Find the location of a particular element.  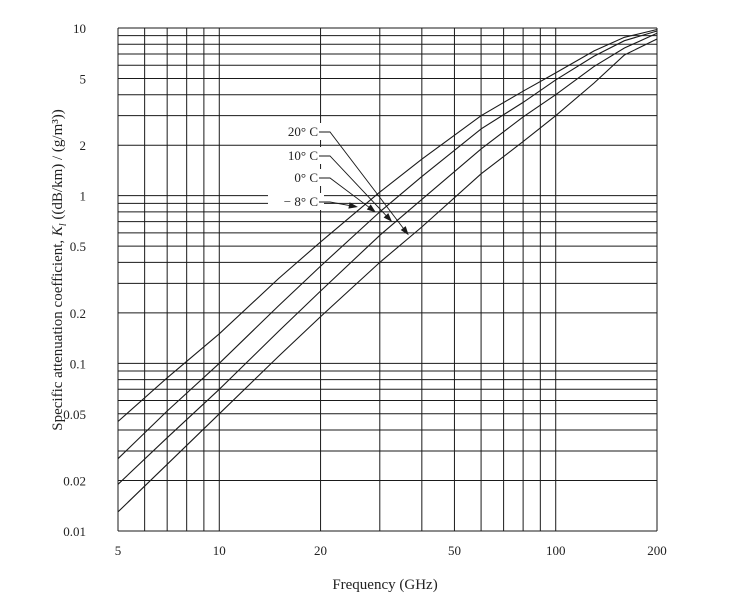

x-tick-label-1: 10 is located at coordinates (219, 550).